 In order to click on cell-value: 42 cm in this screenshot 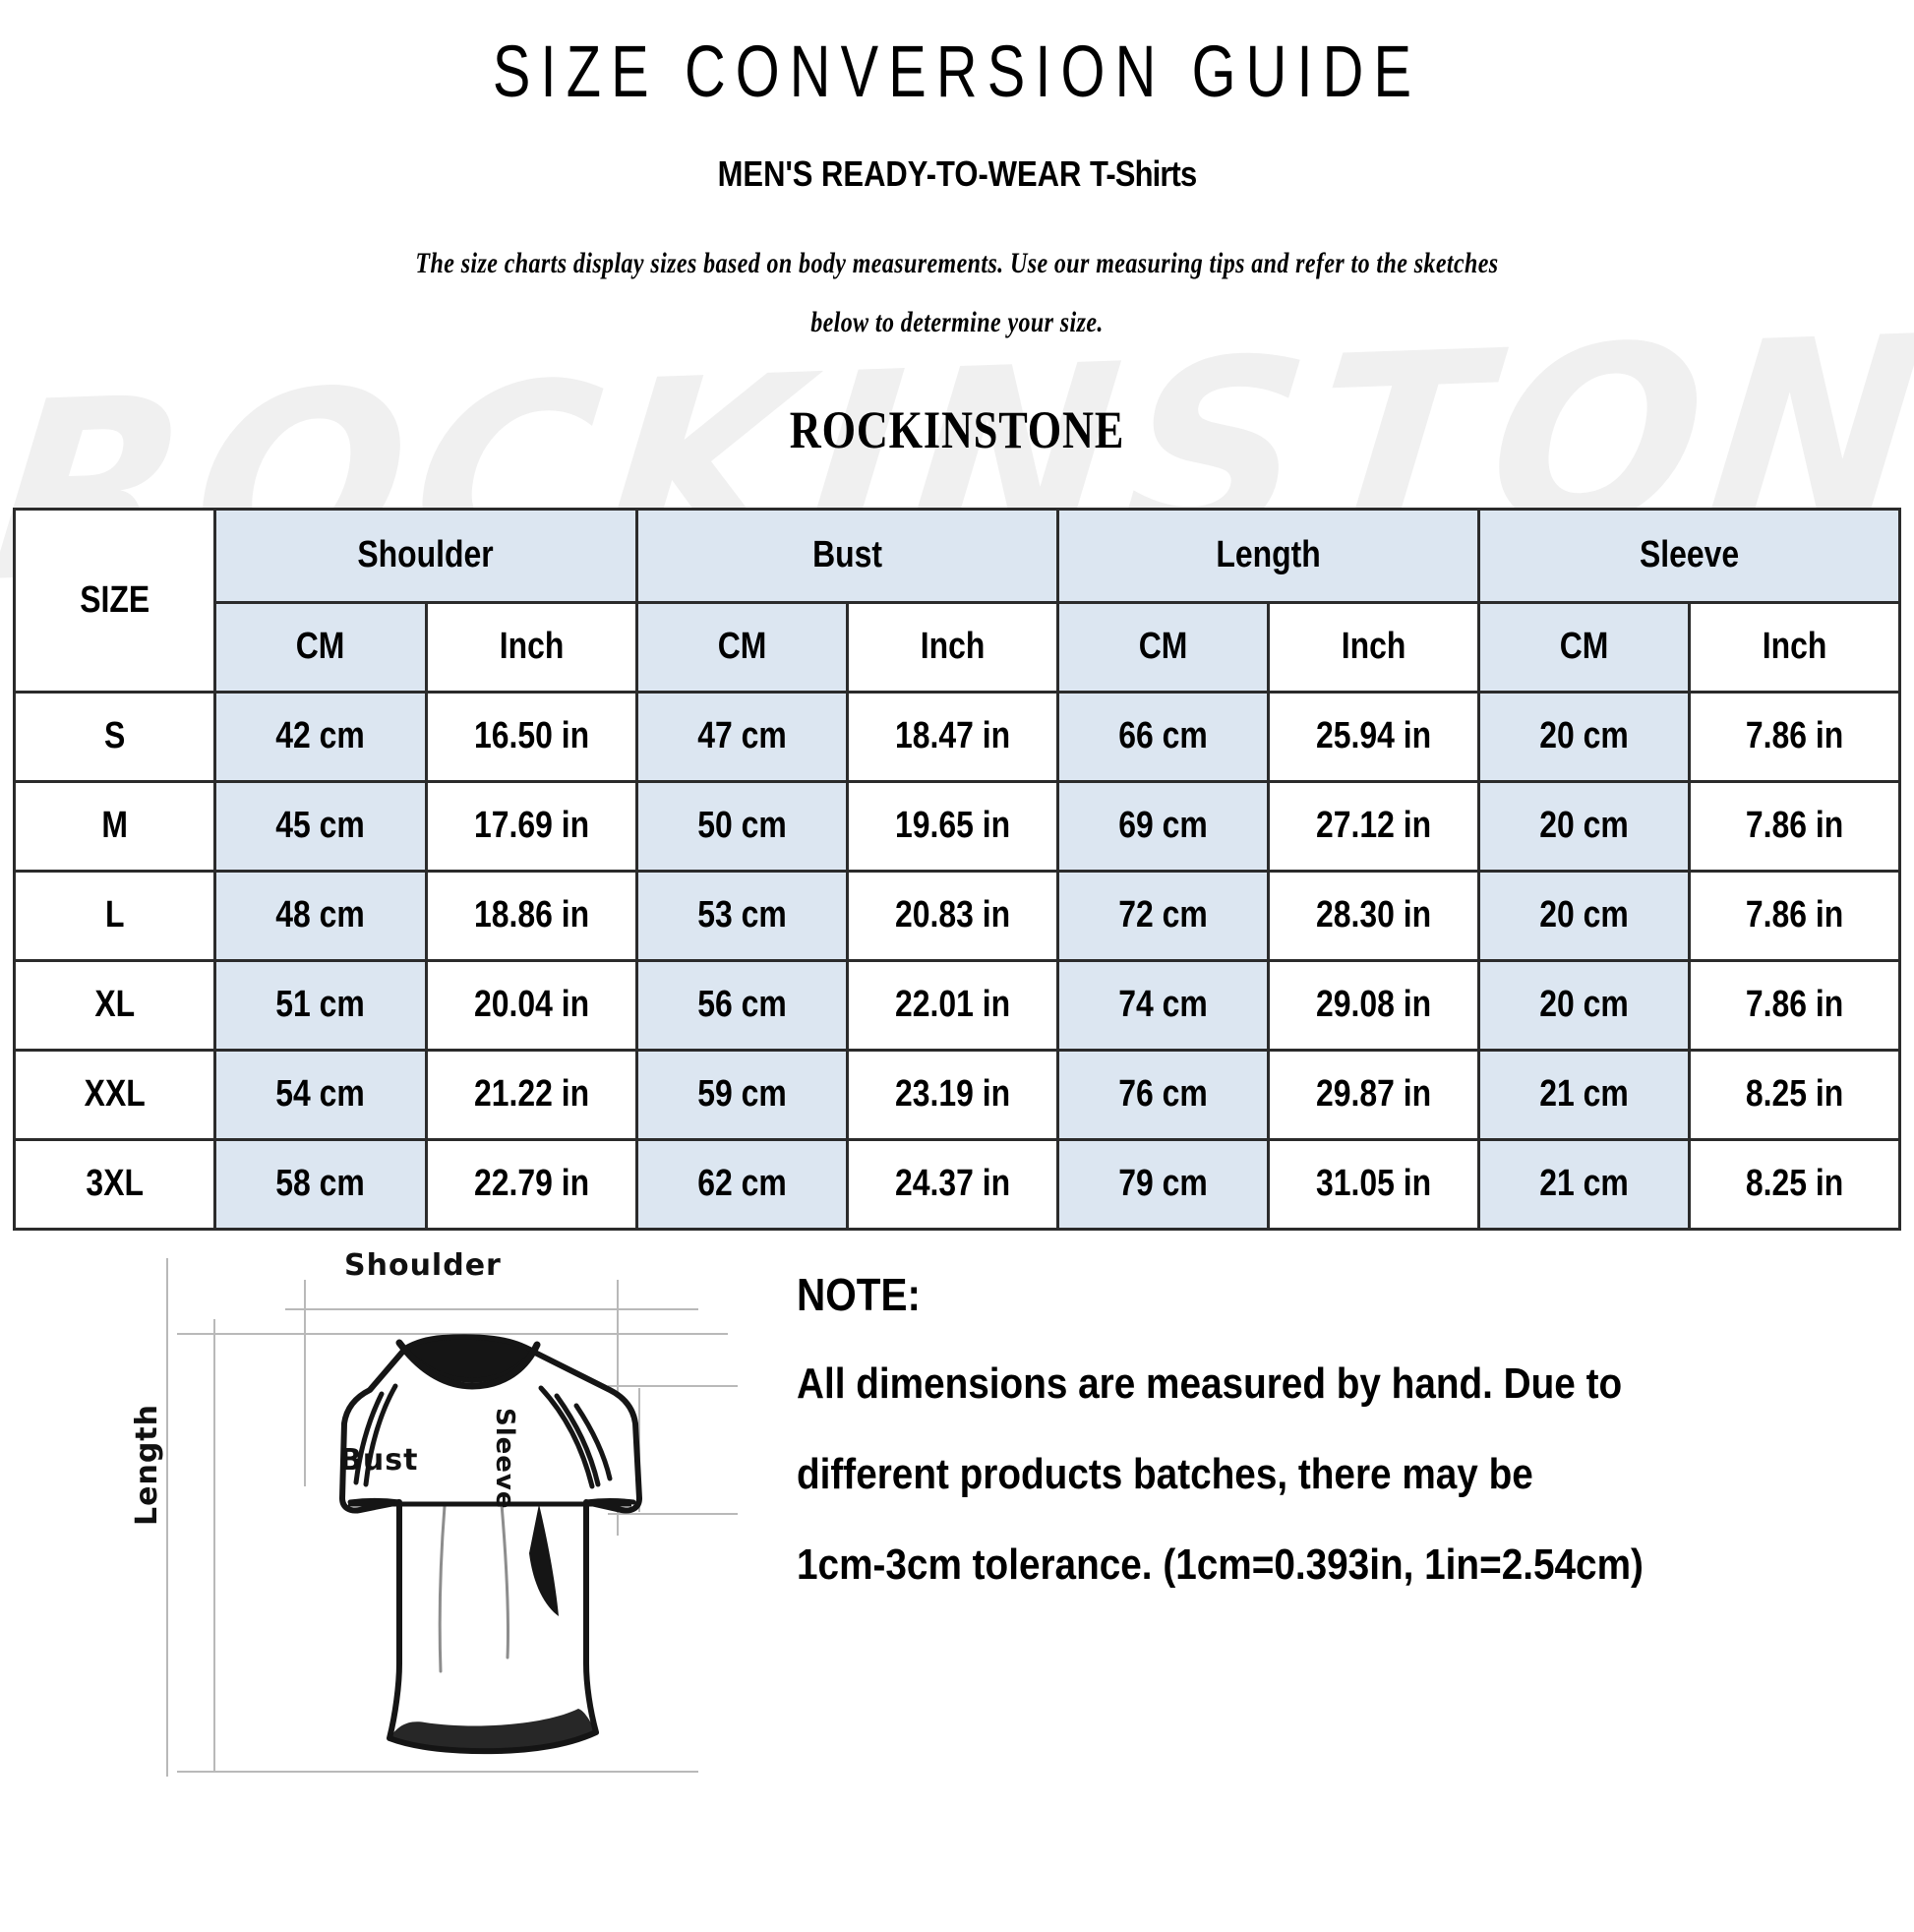, I will do `click(320, 736)`.